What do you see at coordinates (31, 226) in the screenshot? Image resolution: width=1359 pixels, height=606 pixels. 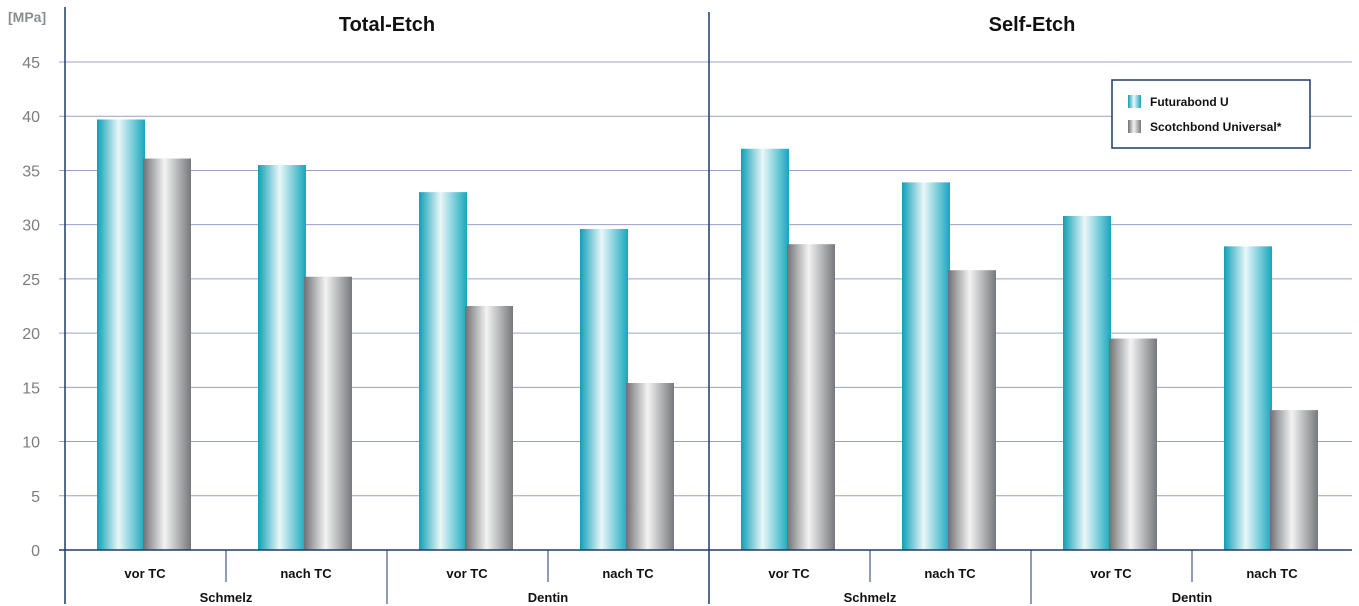 I see `y-tick-label: 30` at bounding box center [31, 226].